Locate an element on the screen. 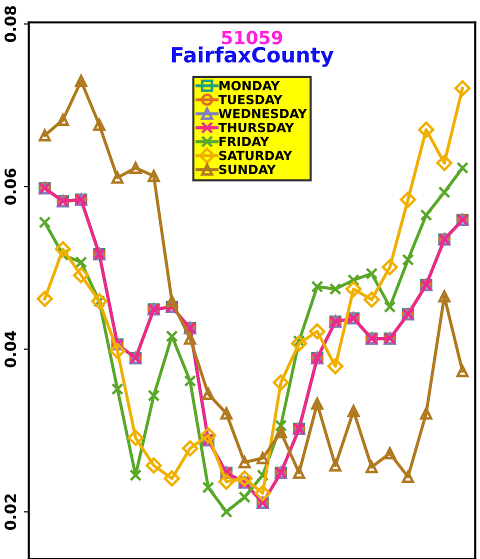  legend-label: WEDNESDAY is located at coordinates (263, 113).